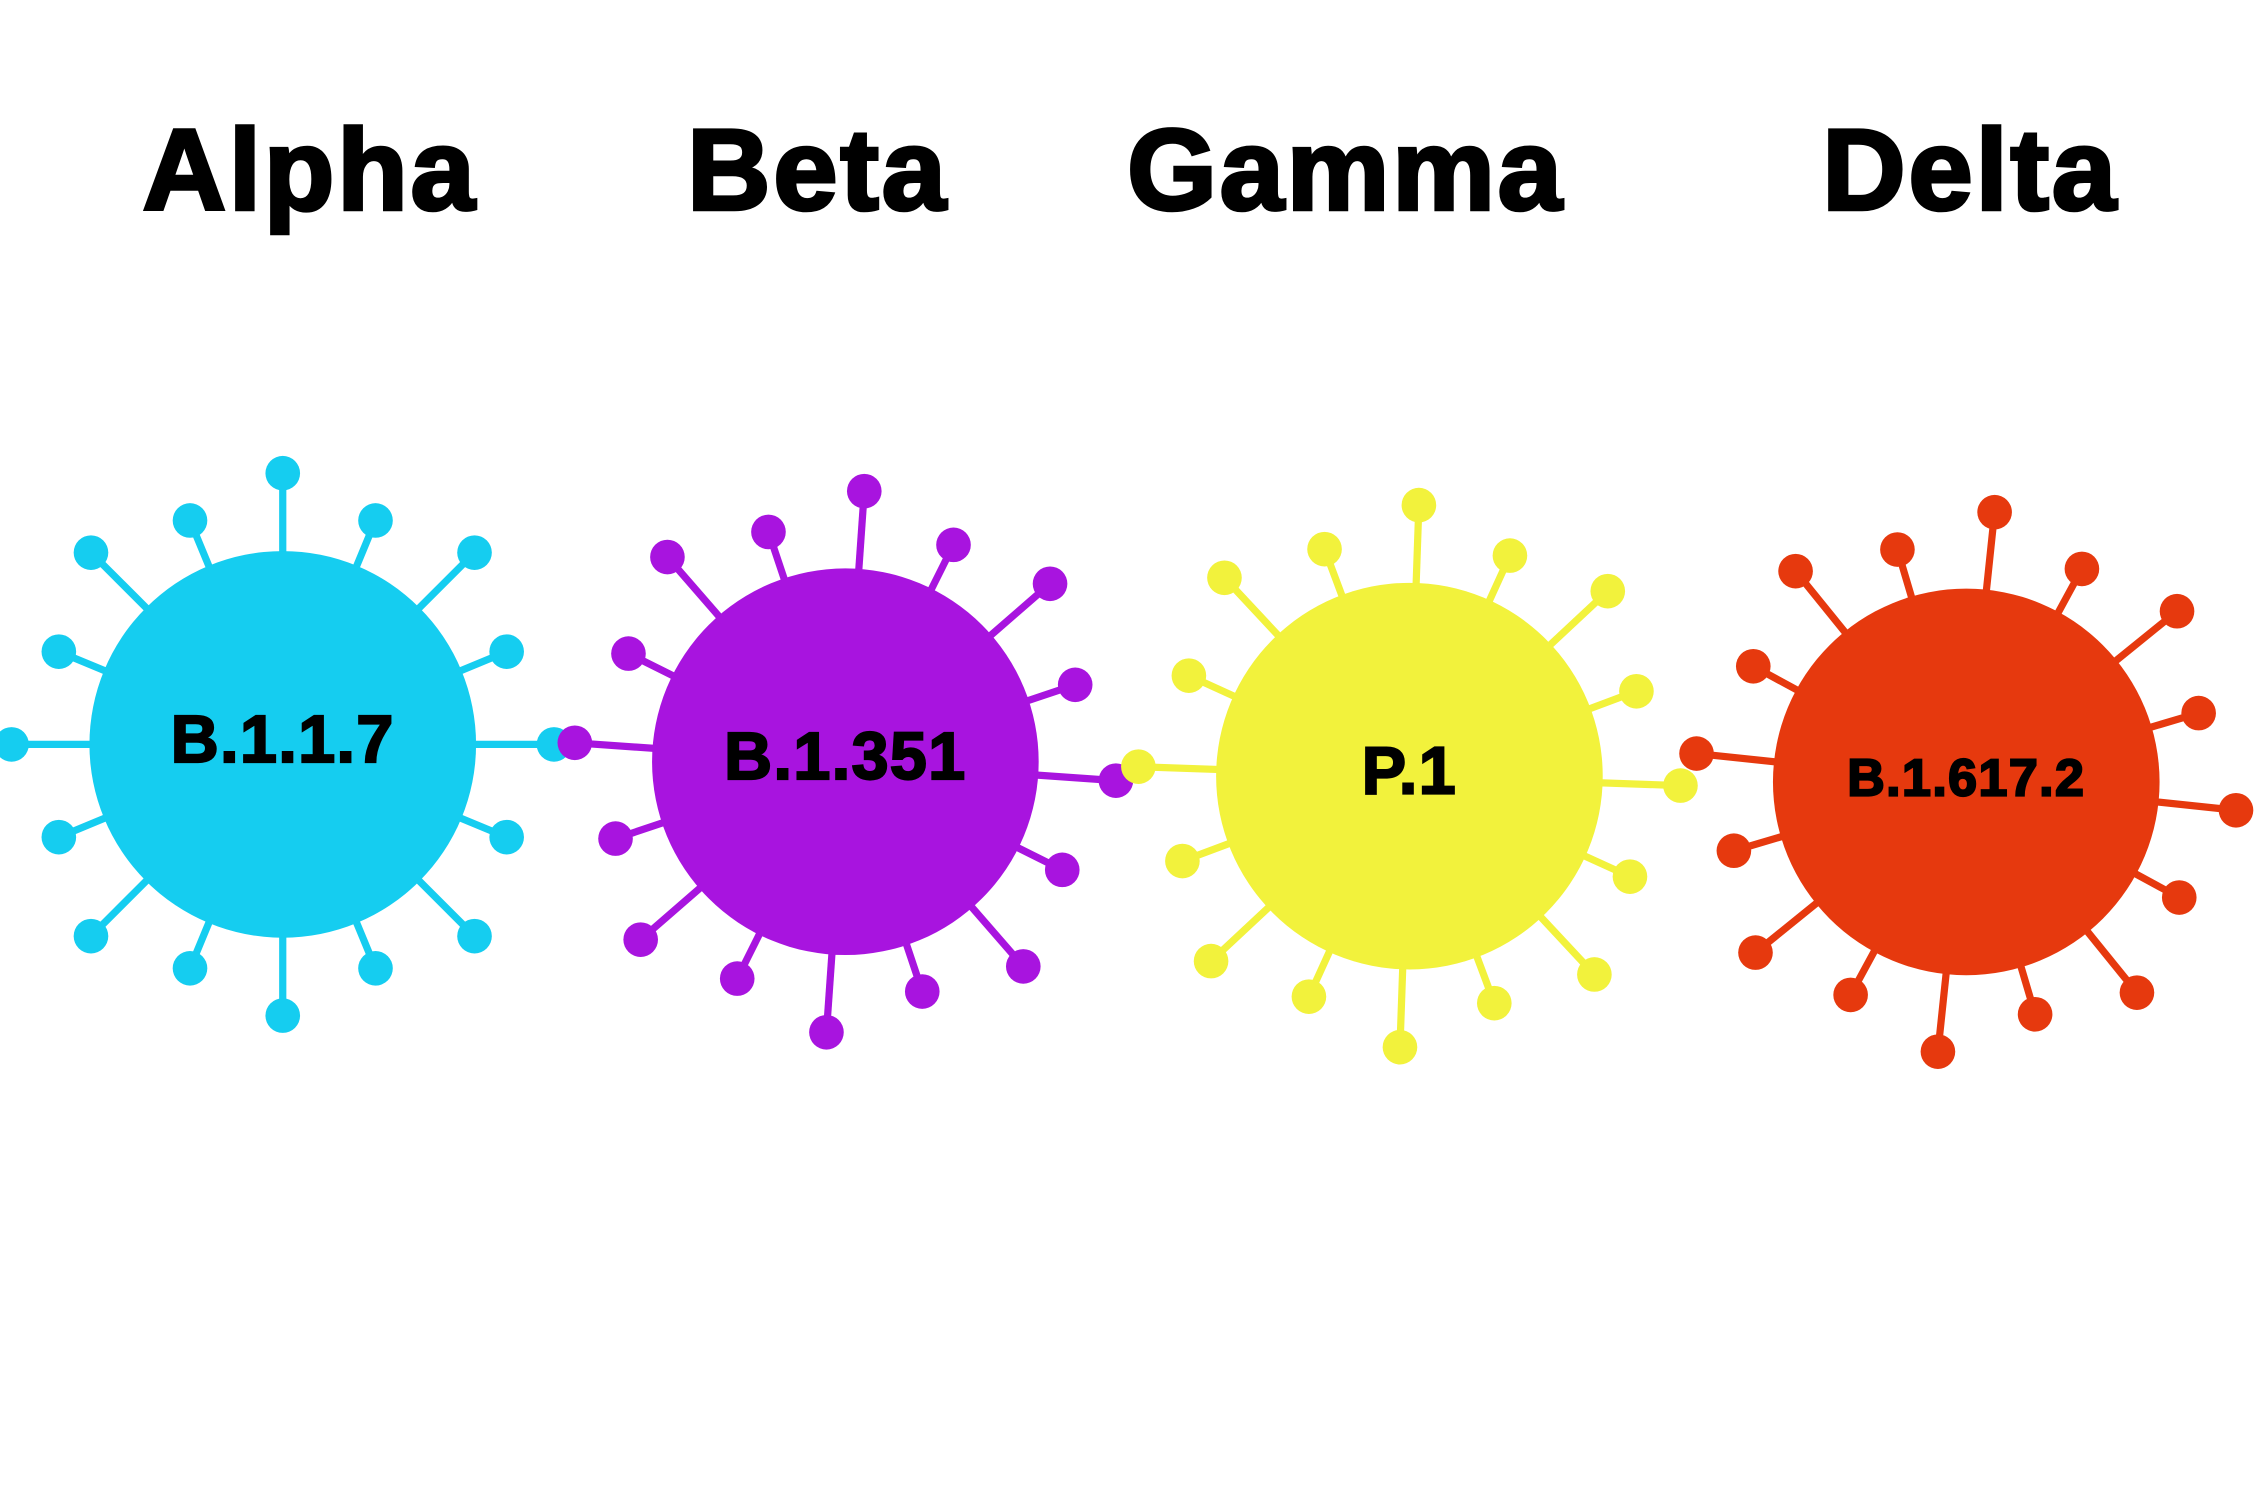 This screenshot has width=2262, height=1509. I want to click on variant-name: Beta, so click(818, 170).